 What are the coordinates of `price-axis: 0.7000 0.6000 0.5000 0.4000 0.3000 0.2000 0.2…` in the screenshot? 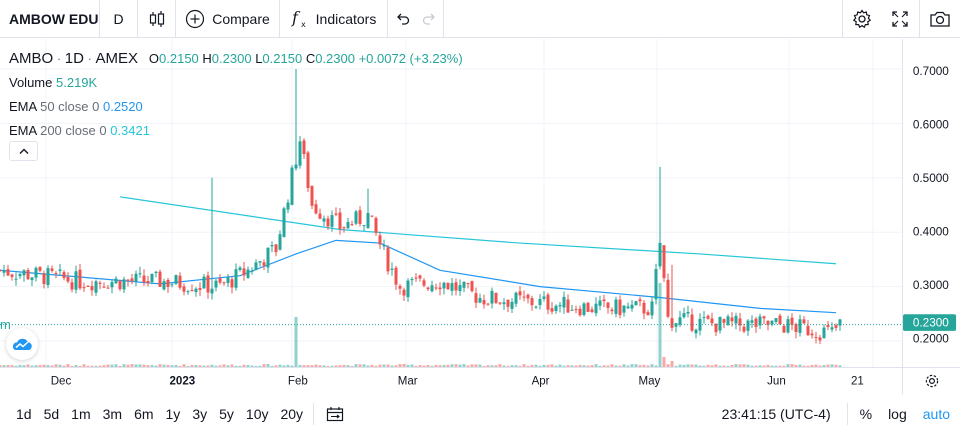 It's located at (931, 203).